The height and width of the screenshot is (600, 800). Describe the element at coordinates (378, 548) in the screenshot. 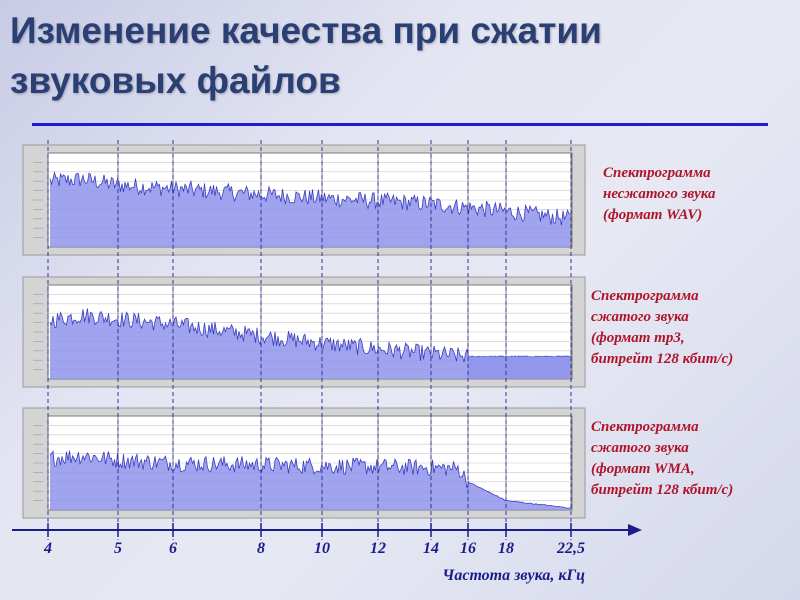

I see `tick-label: 12` at that location.